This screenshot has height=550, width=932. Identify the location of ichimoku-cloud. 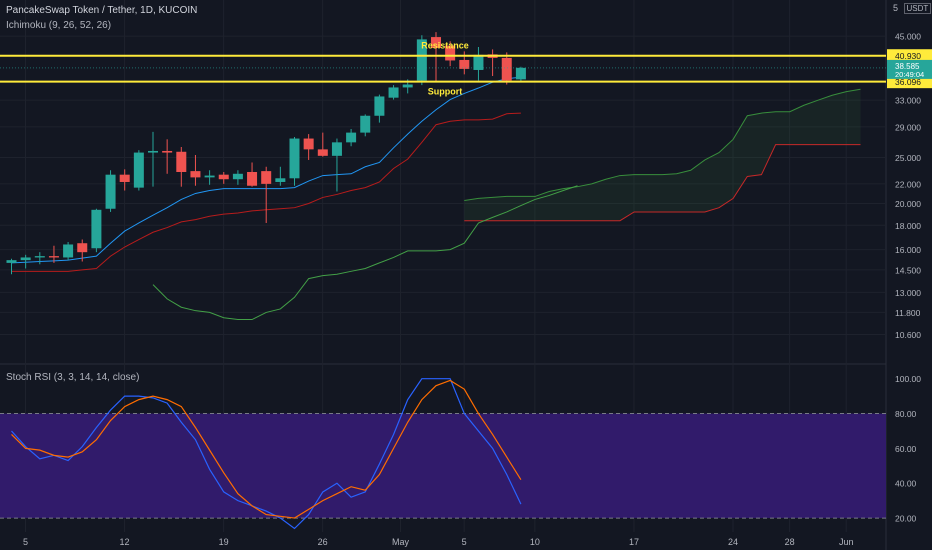
(662, 155).